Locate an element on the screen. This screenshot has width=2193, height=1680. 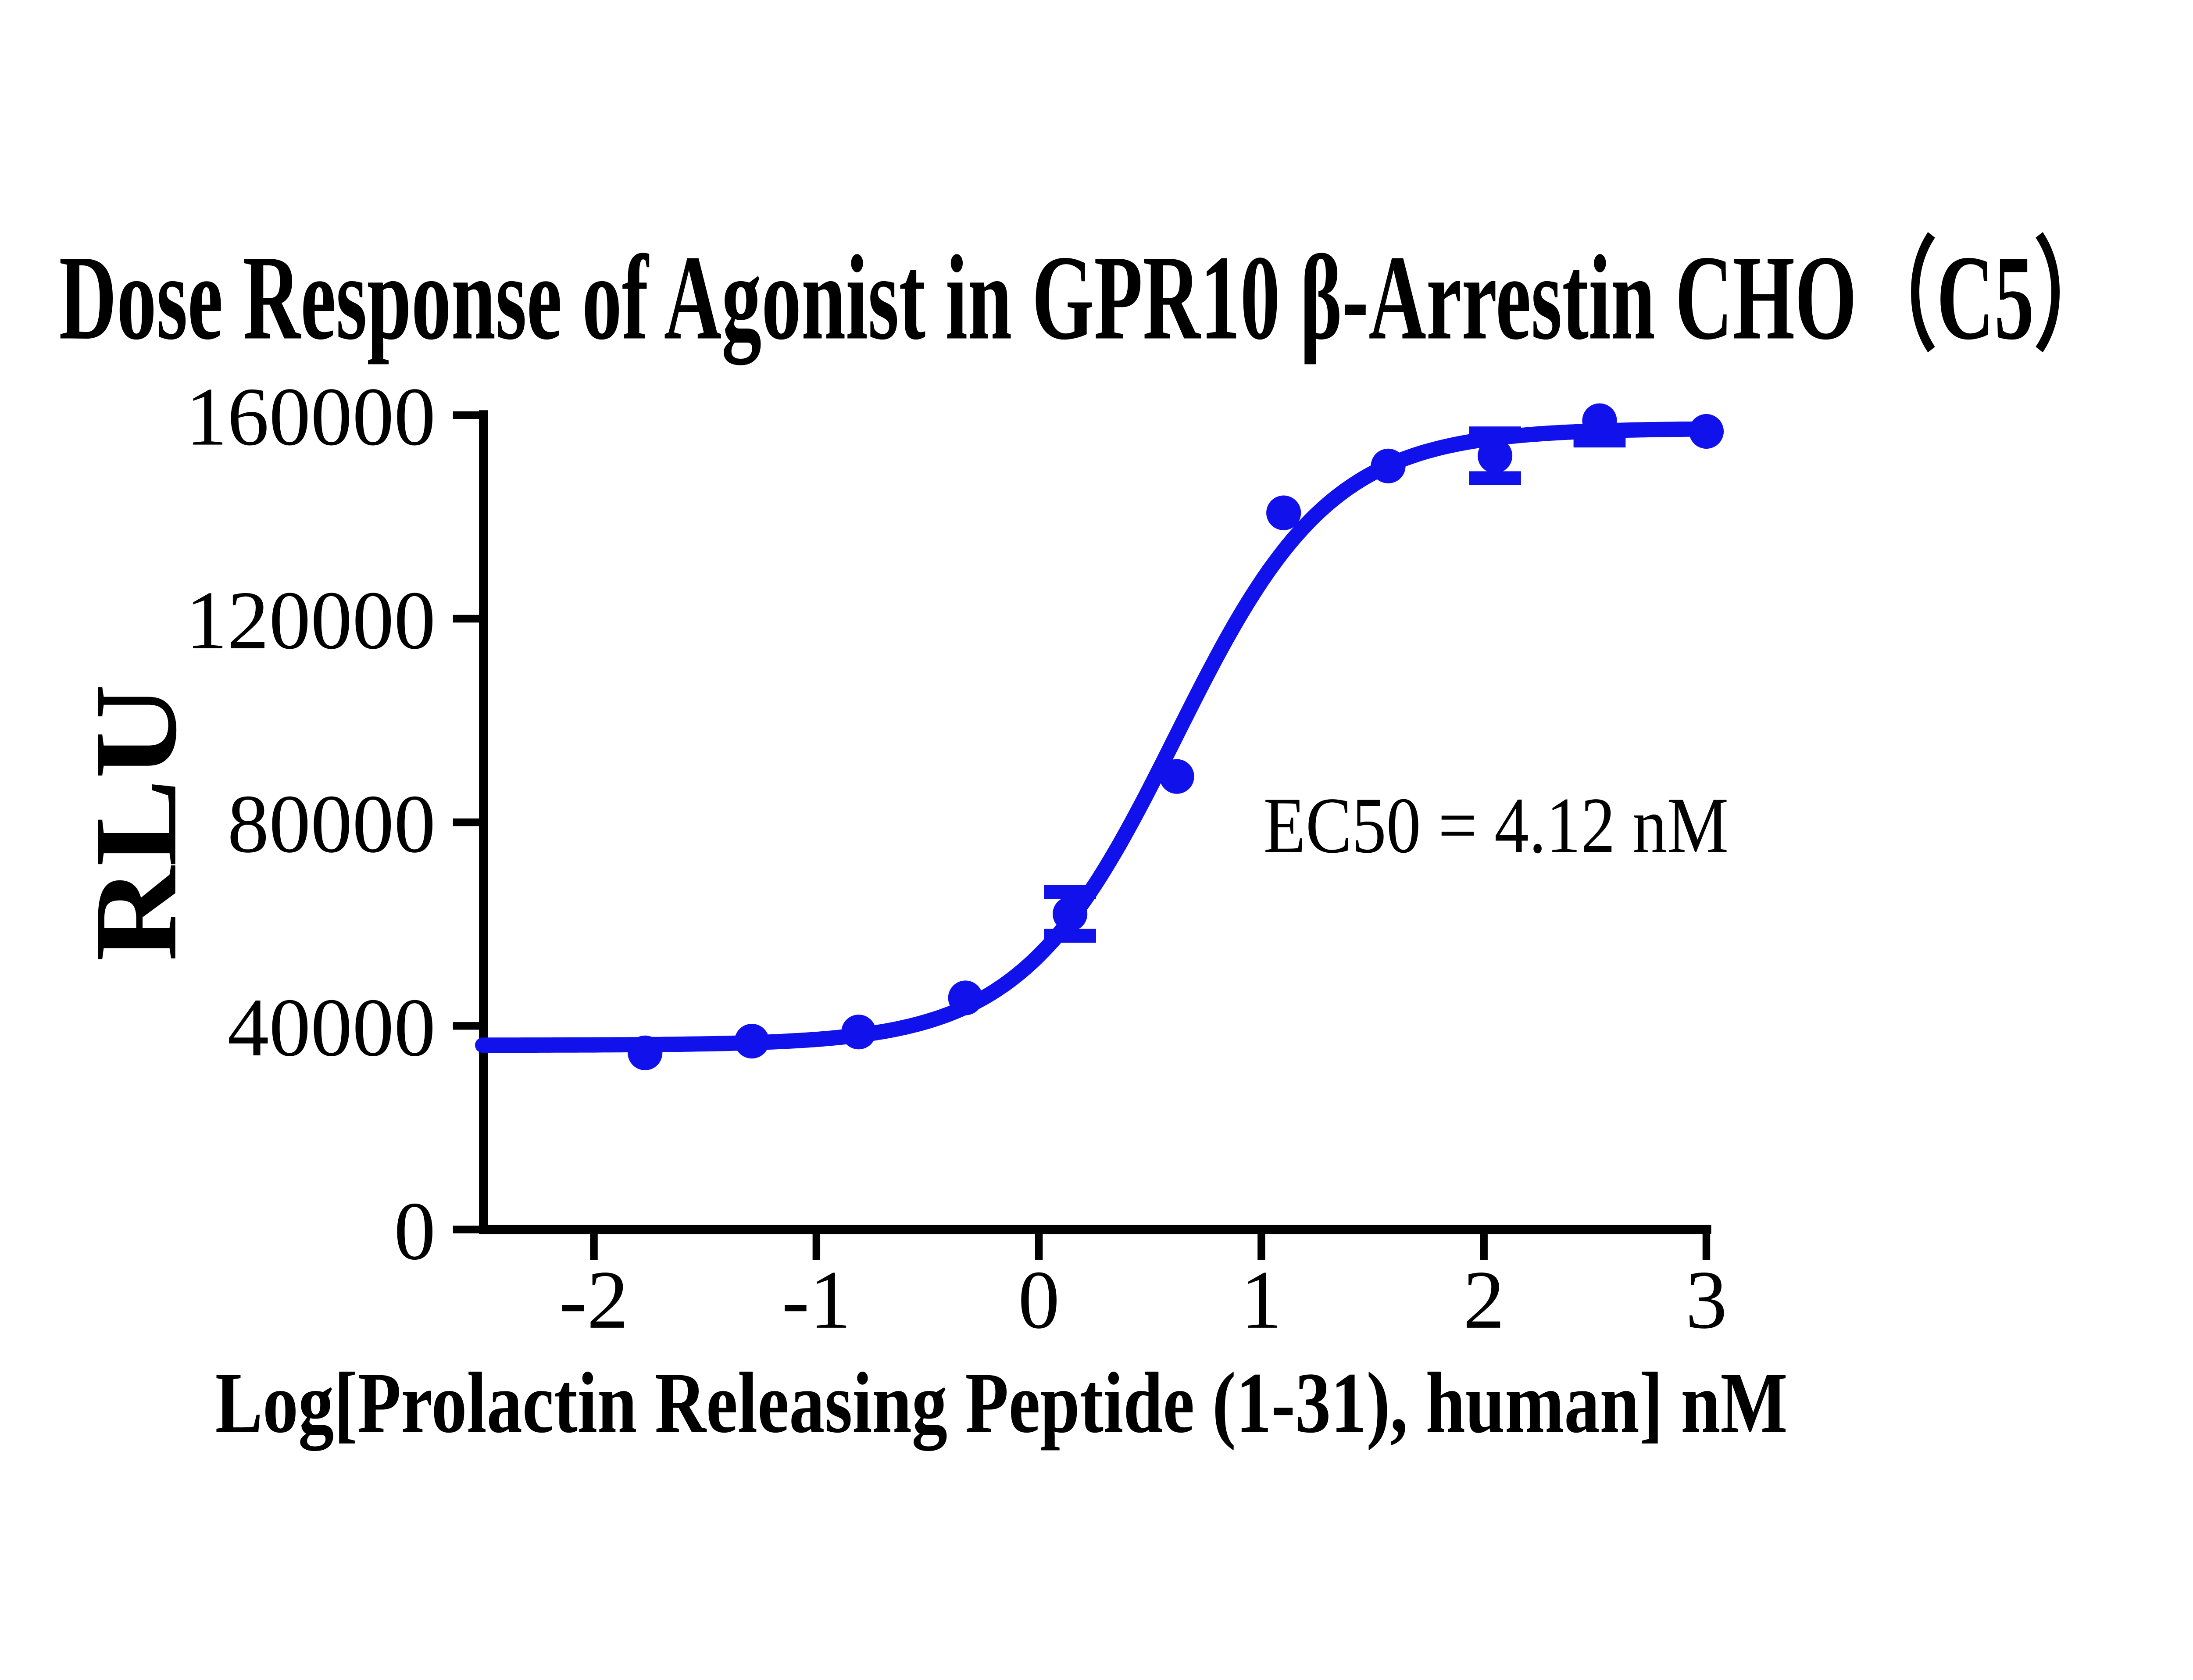
x-tick-label: 2 is located at coordinates (1484, 1300).